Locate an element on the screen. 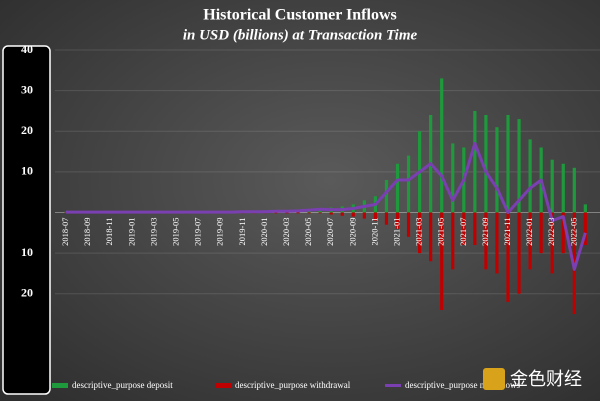 The image size is (600, 401). x-tick-label: 2019-11 is located at coordinates (242, 232).